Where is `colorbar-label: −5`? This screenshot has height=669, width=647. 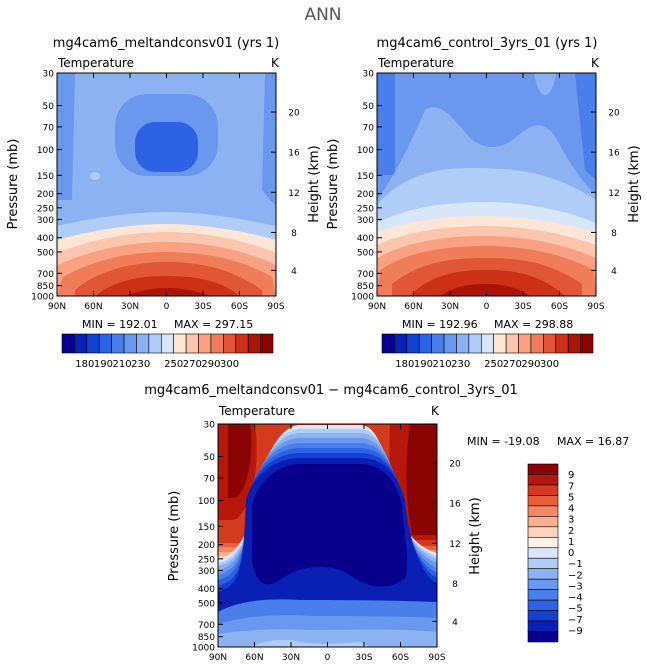 colorbar-label: −5 is located at coordinates (575, 609).